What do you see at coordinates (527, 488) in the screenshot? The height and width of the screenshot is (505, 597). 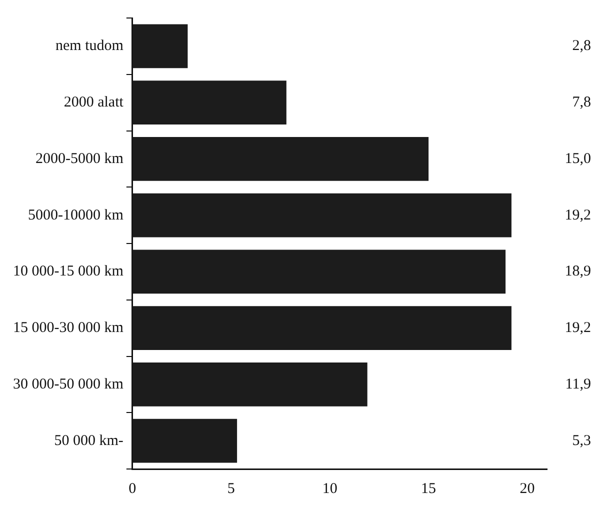 I see `x-tick-label: 20` at bounding box center [527, 488].